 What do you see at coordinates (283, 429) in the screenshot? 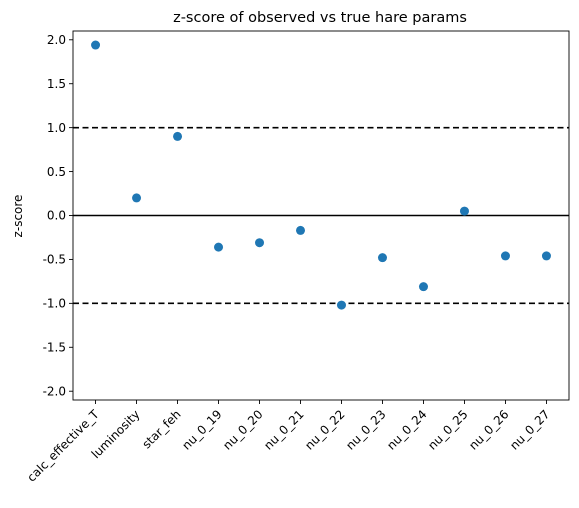
I see `x-tick-label: nu_0_21` at bounding box center [283, 429].